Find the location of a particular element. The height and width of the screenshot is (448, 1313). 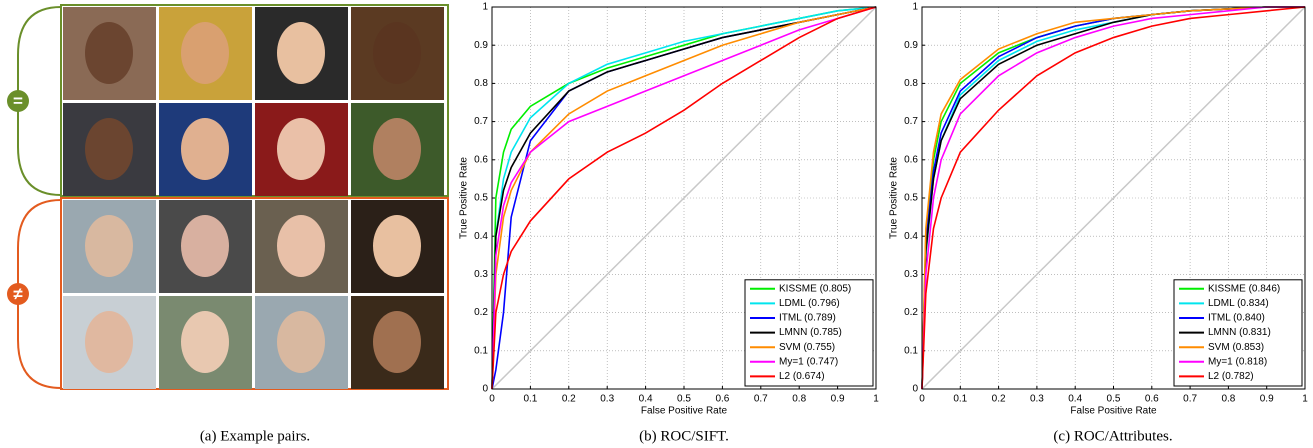

same-icon is located at coordinates (18, 101).